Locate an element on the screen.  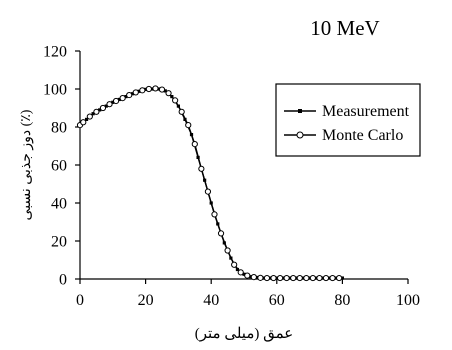
x-tick-label: 0 is located at coordinates (80, 300).